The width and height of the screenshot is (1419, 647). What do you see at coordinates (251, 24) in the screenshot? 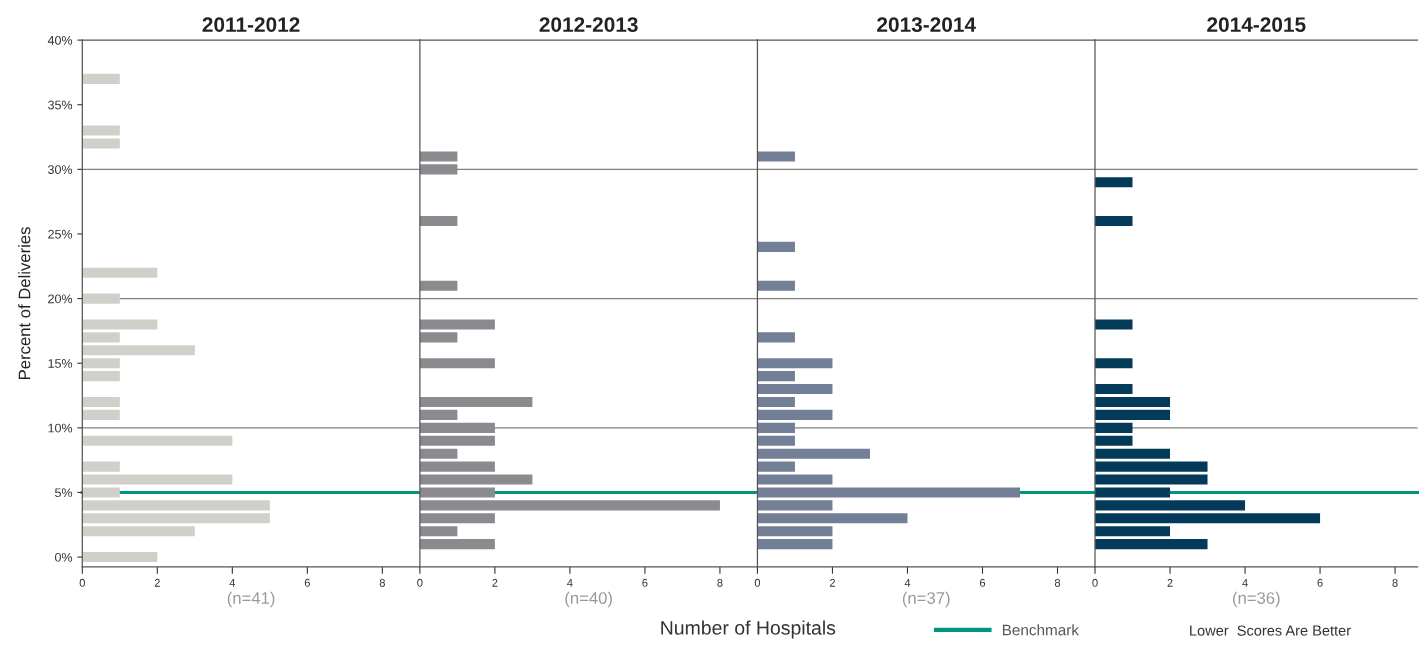
I see `chart-title: 2011-2012` at bounding box center [251, 24].